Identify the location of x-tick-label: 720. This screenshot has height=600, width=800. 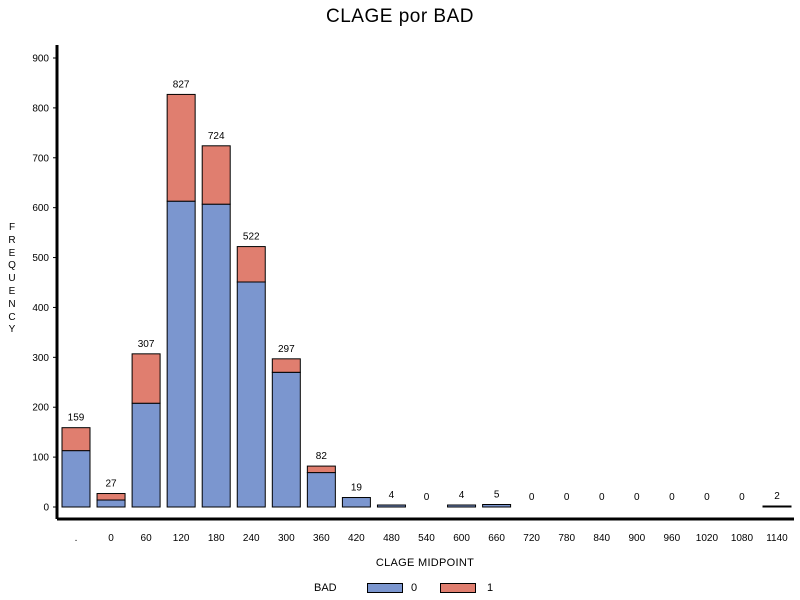
(531, 538).